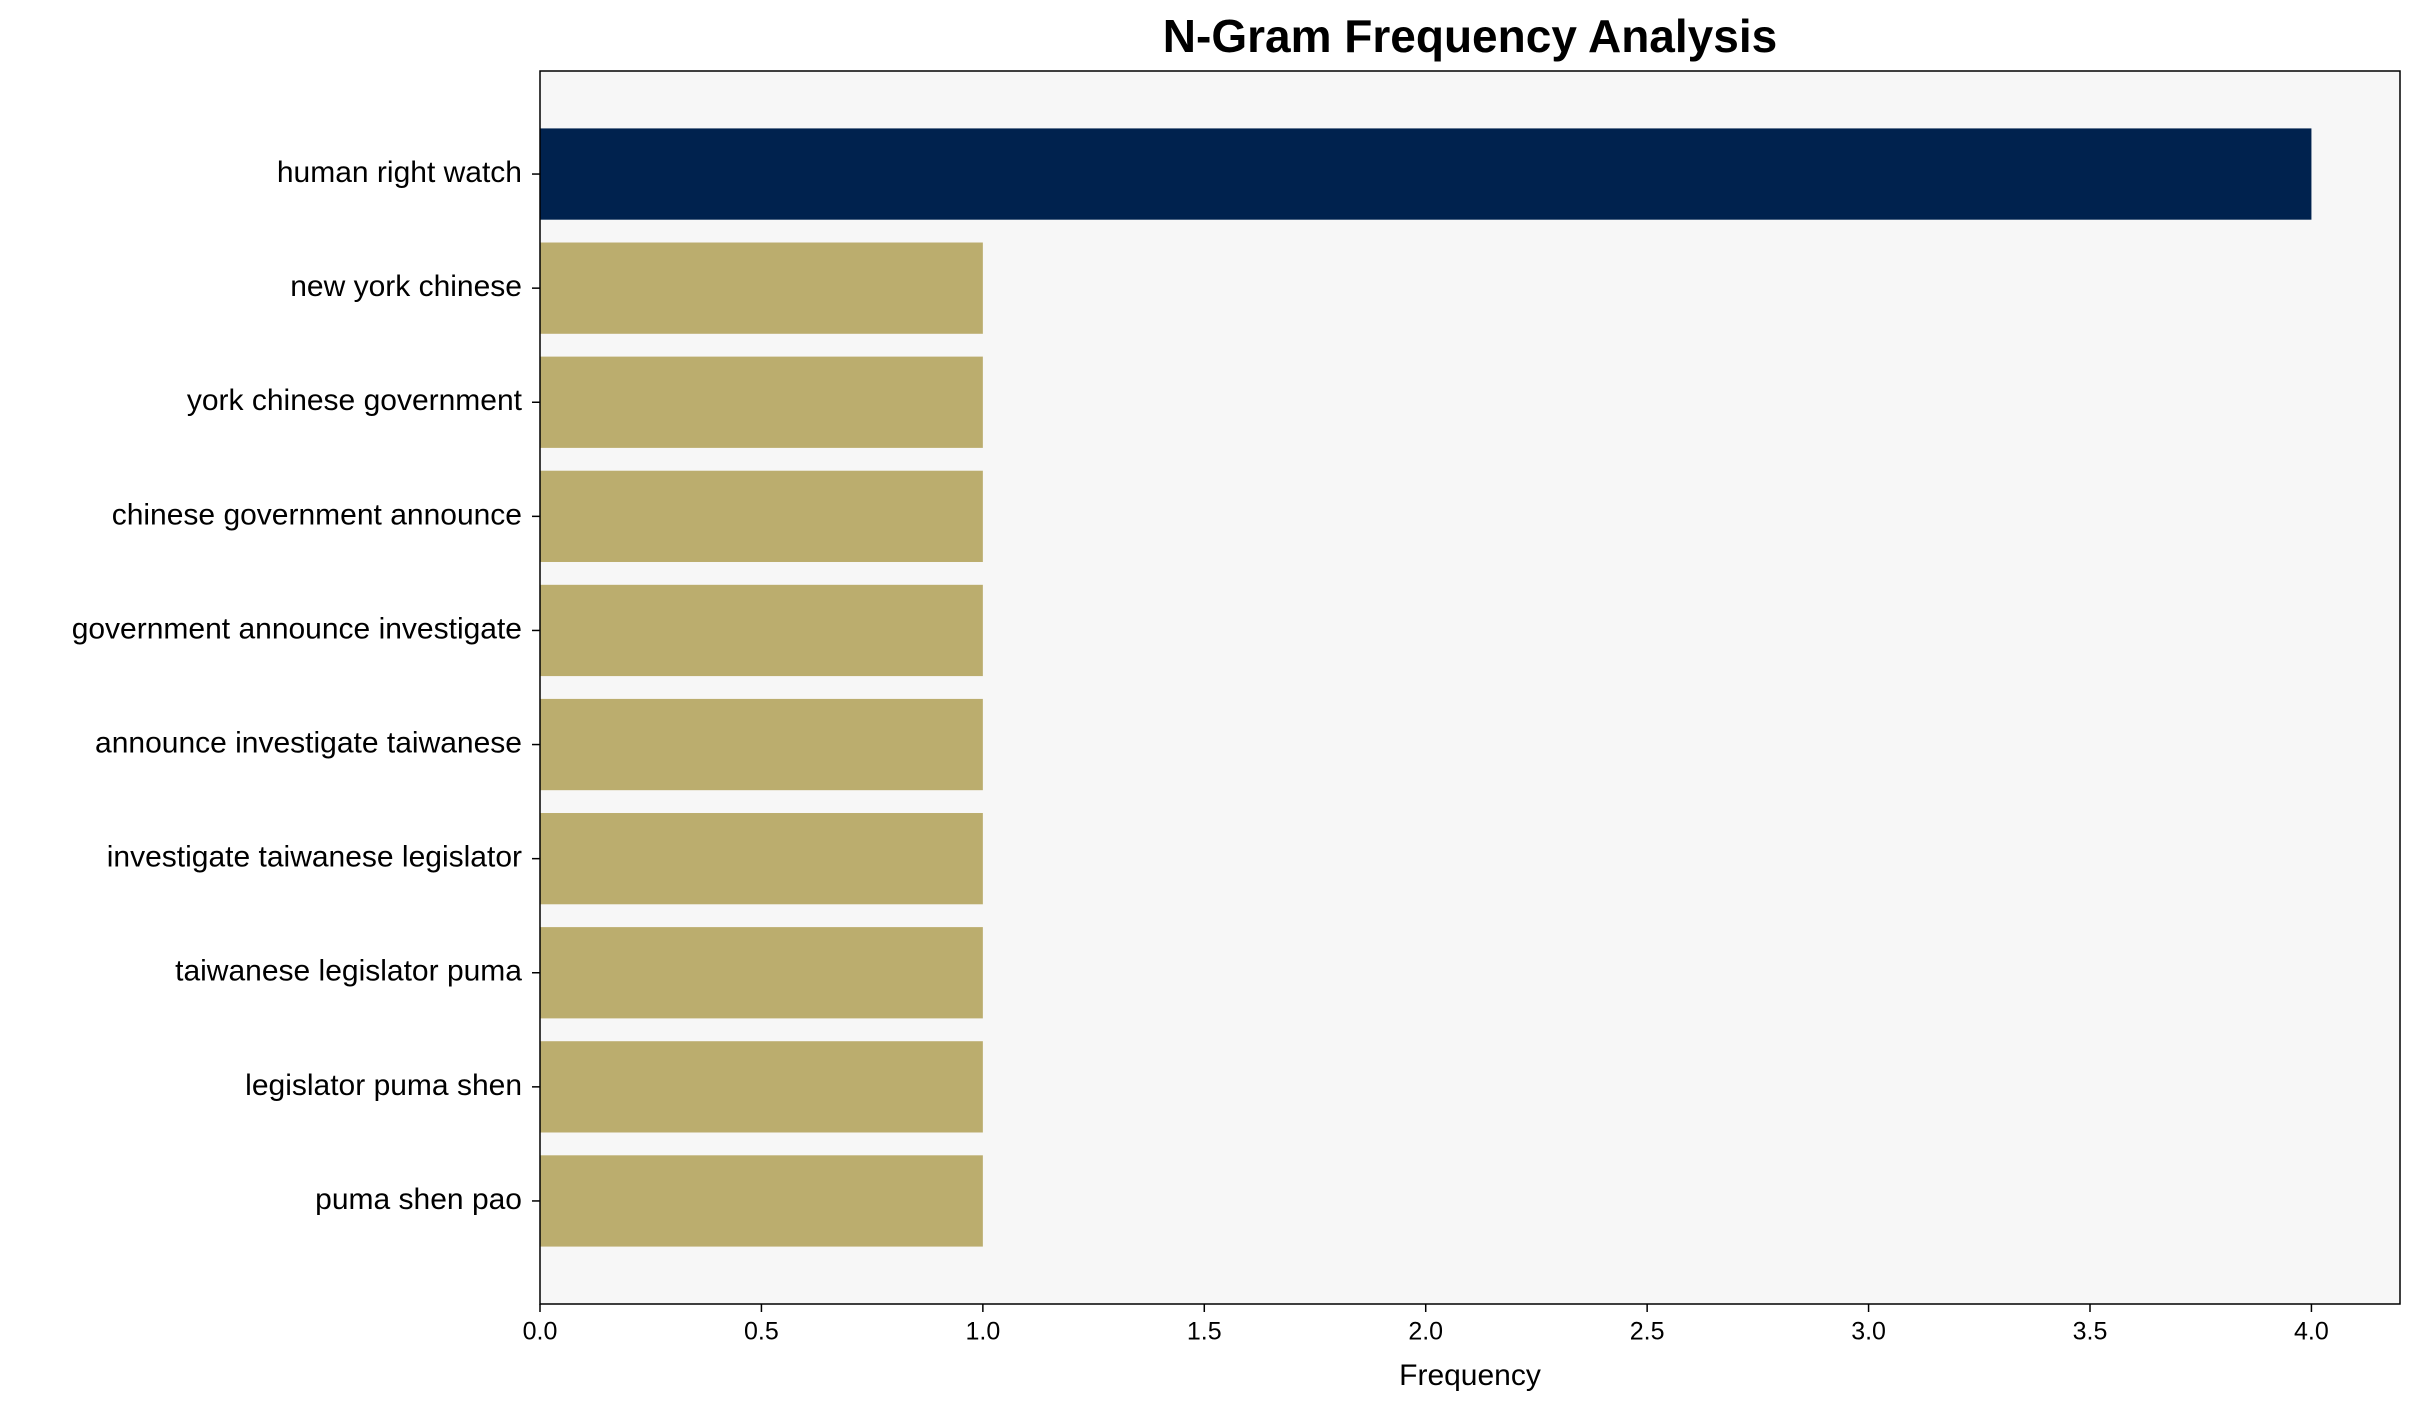 This screenshot has width=2420, height=1414. What do you see at coordinates (314, 857) in the screenshot?
I see `y-tick-label: investigate taiwanese legislator` at bounding box center [314, 857].